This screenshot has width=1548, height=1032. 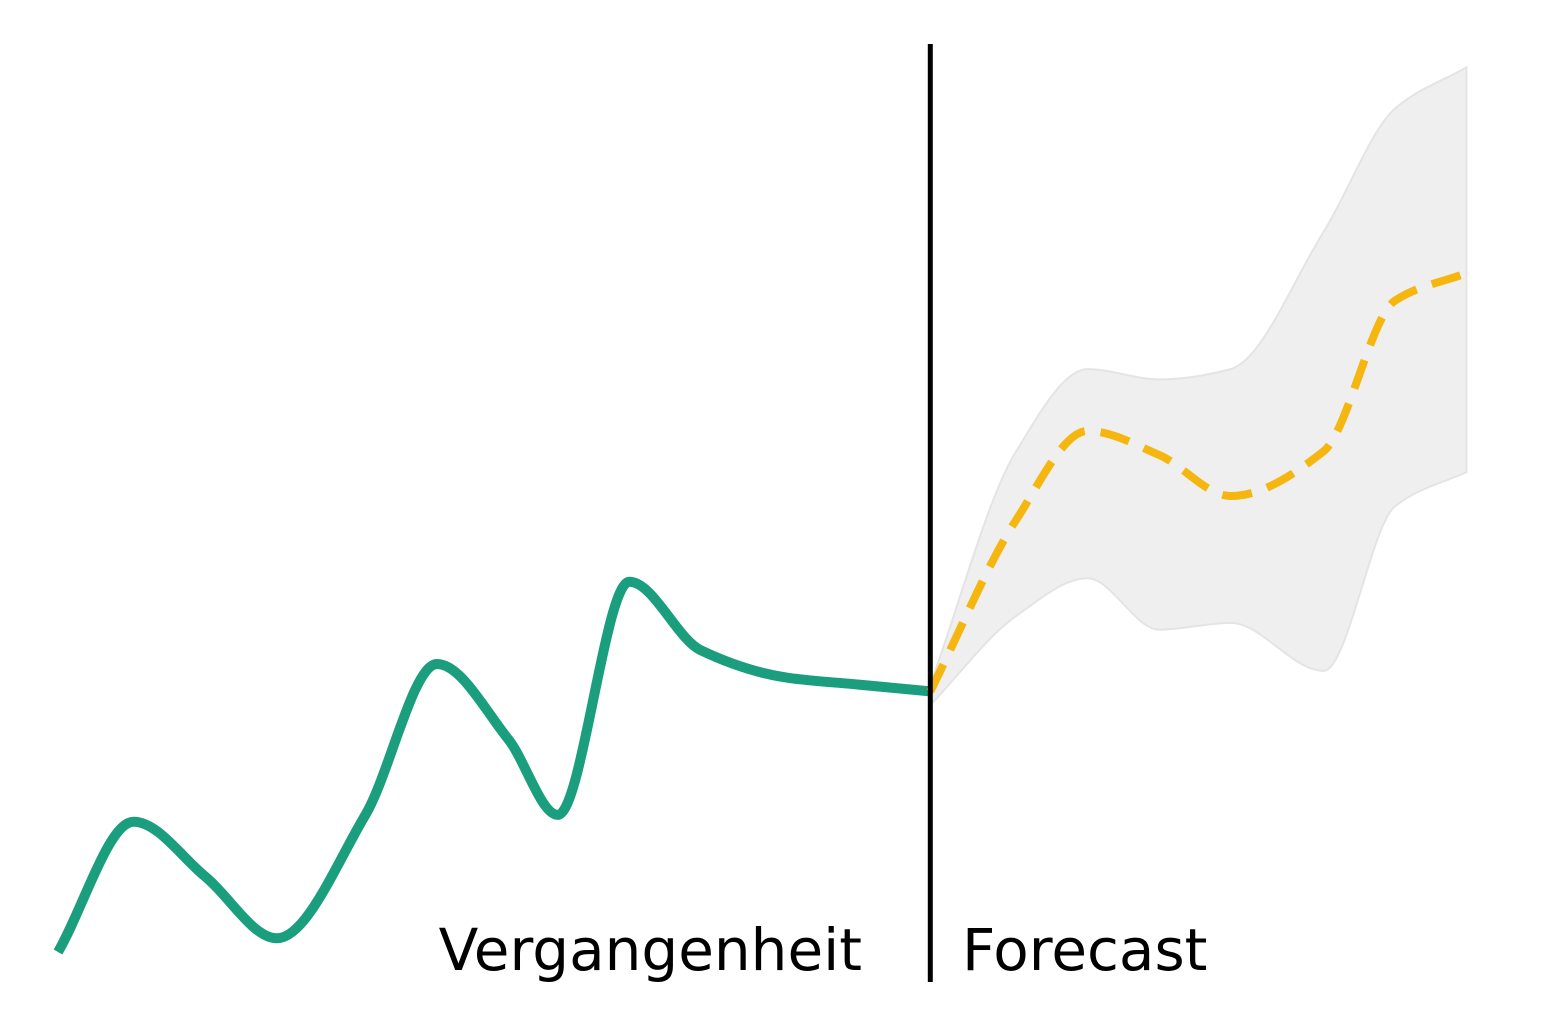 I want to click on forecast-label: Forecast, so click(x=1084, y=950).